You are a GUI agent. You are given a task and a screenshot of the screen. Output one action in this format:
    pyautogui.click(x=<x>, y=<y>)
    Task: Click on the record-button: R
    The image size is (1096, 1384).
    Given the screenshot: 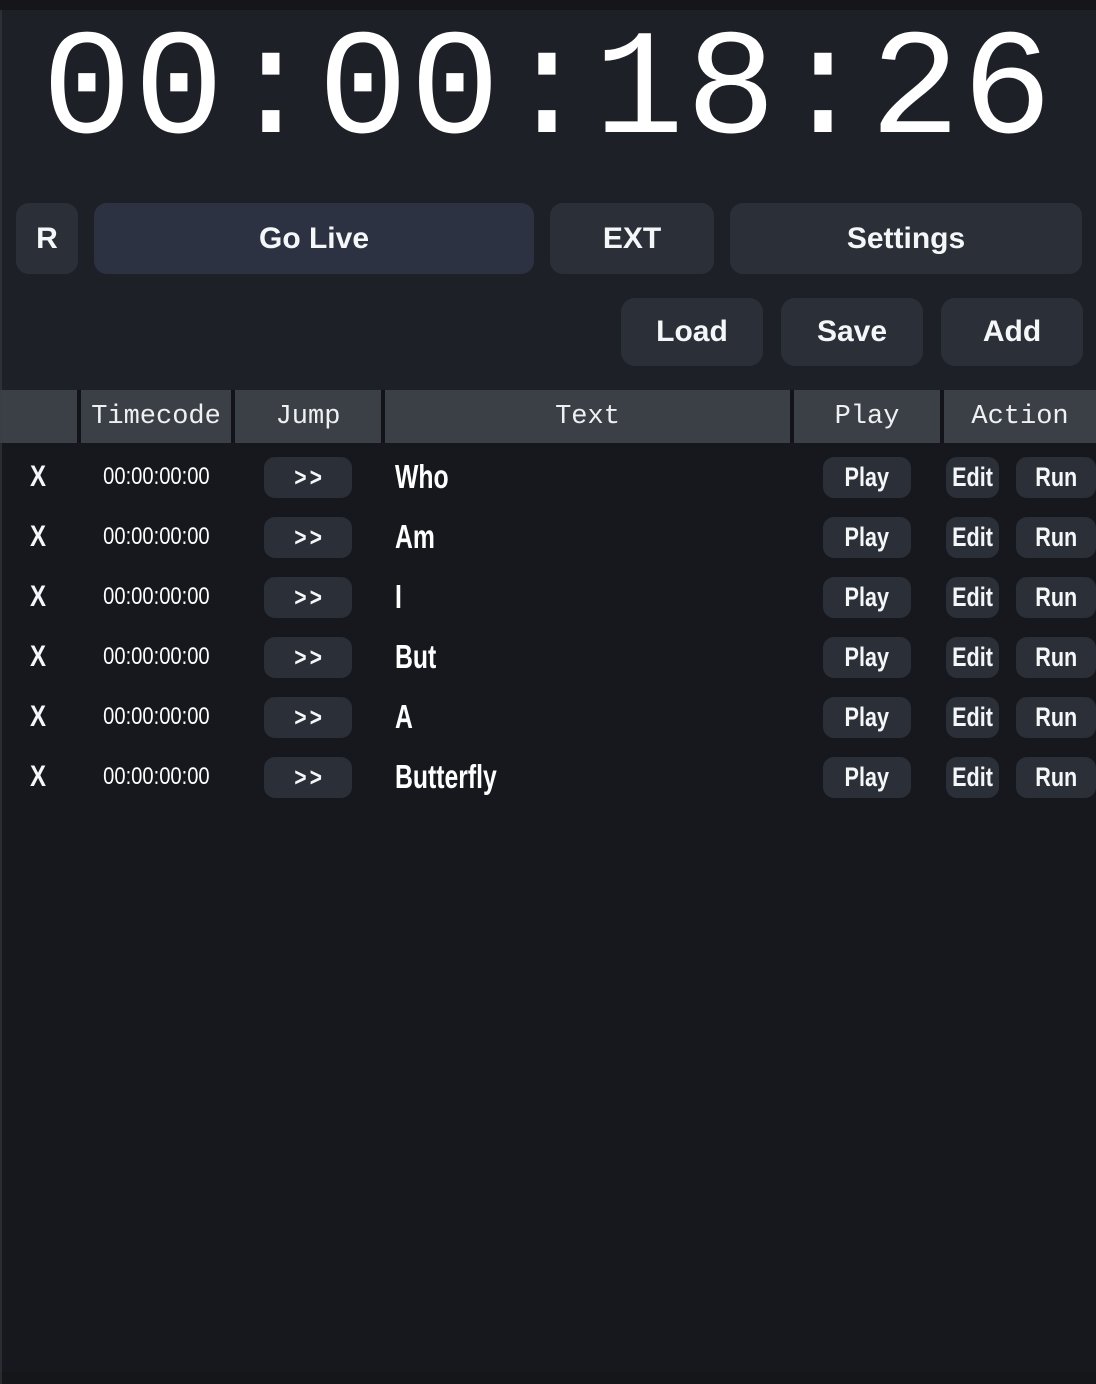 What is the action you would take?
    pyautogui.click(x=47, y=238)
    